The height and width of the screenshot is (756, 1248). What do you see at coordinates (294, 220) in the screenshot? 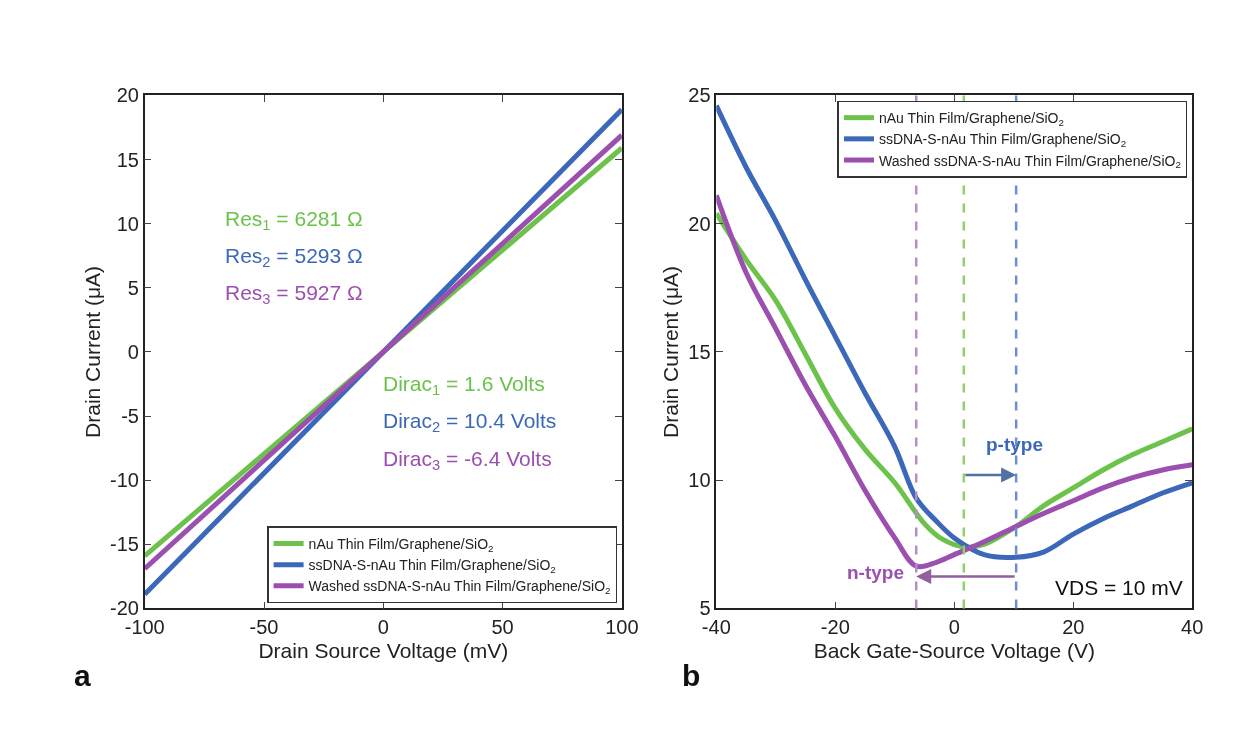
I see `annotation: Res$_{1}$ = 6281 Ω` at bounding box center [294, 220].